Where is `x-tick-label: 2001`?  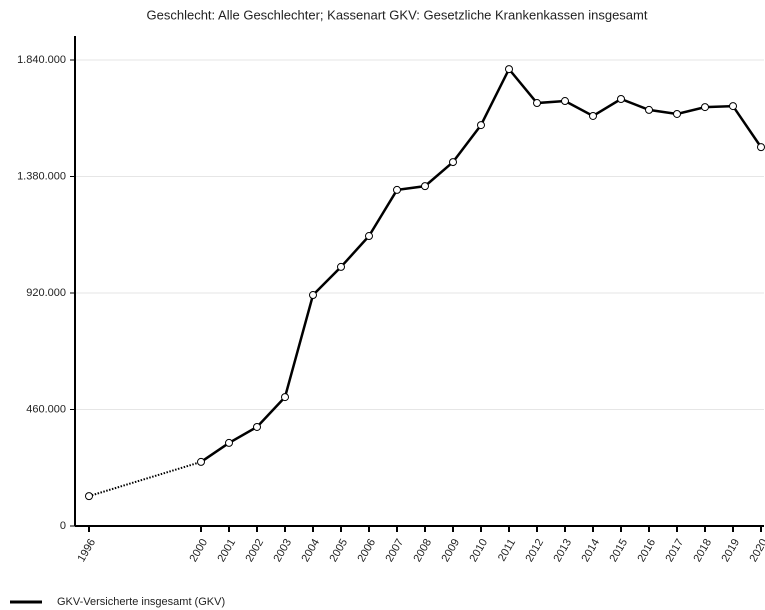
x-tick-label: 2001 is located at coordinates (226, 550).